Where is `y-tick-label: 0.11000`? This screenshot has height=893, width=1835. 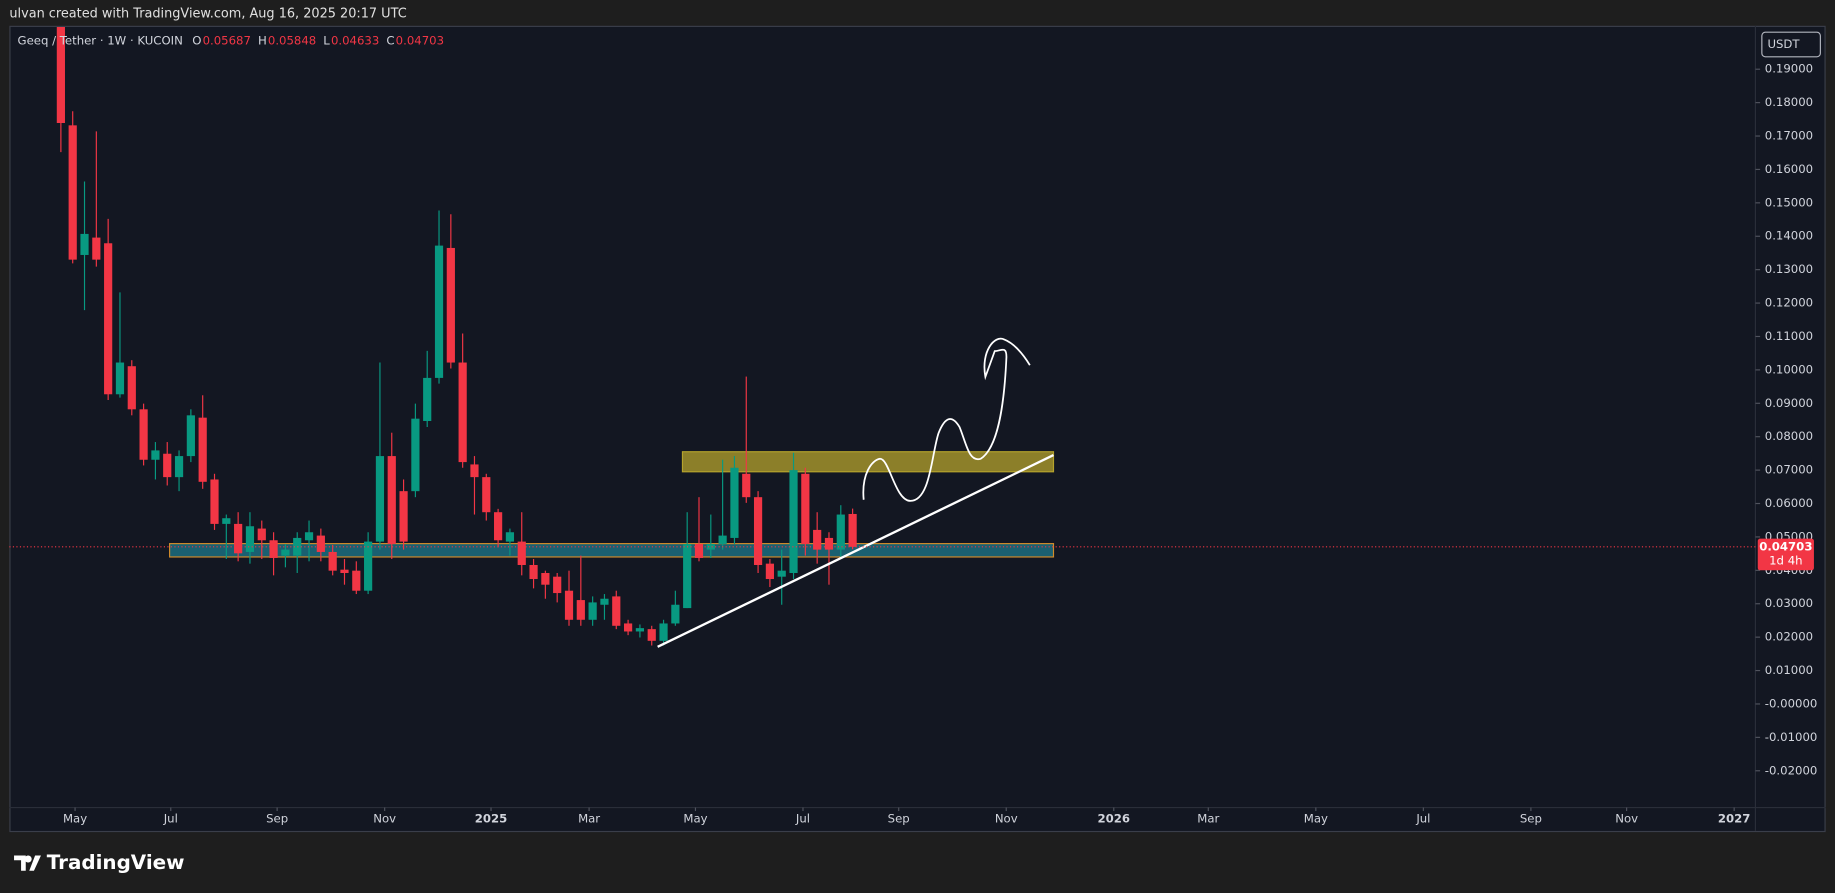 y-tick-label: 0.11000 is located at coordinates (1789, 336).